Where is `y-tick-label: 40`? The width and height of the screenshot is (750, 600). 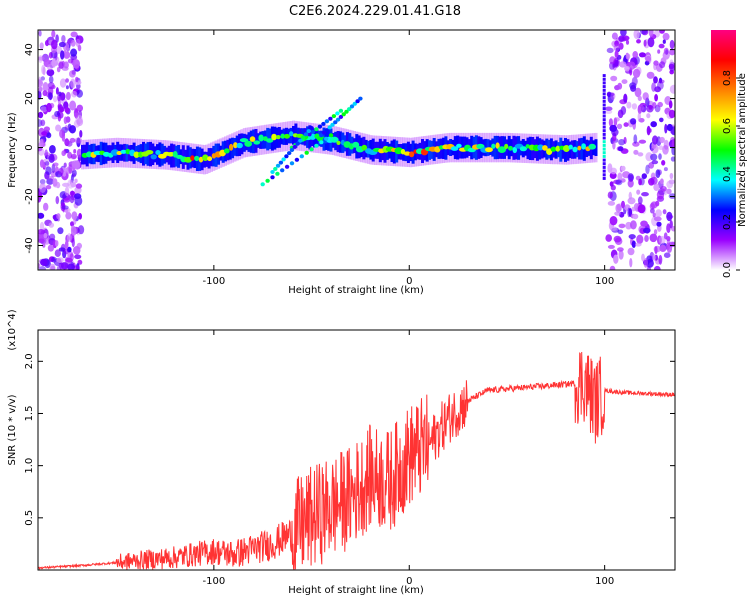 y-tick-label: 40 is located at coordinates (29, 49).